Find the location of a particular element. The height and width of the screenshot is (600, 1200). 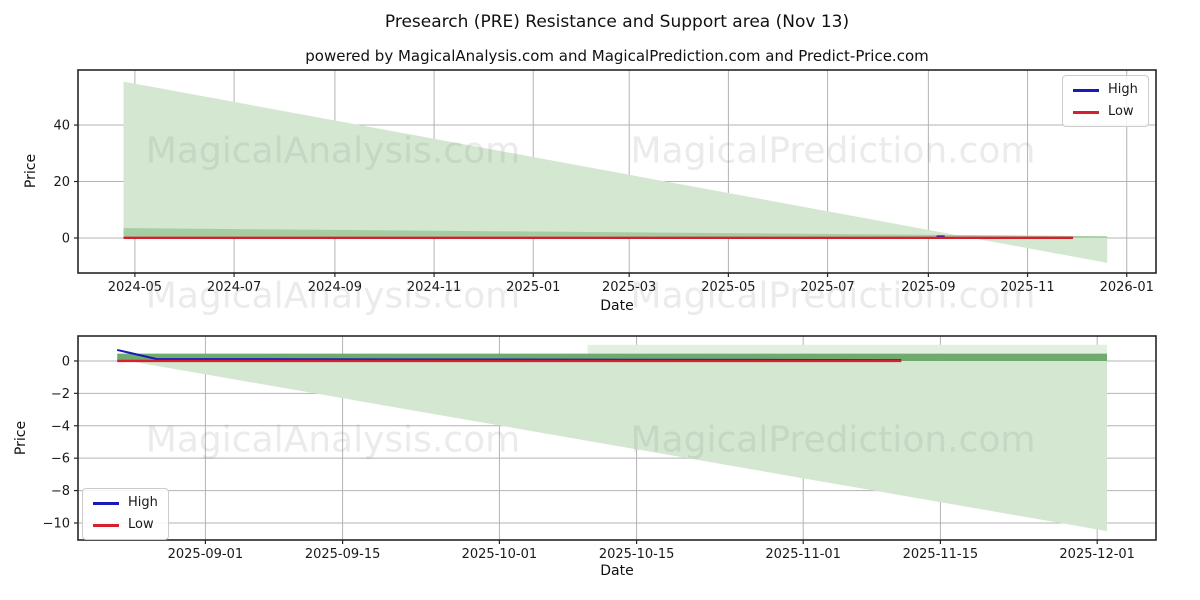

y-tick-label: −2 is located at coordinates (60, 394).